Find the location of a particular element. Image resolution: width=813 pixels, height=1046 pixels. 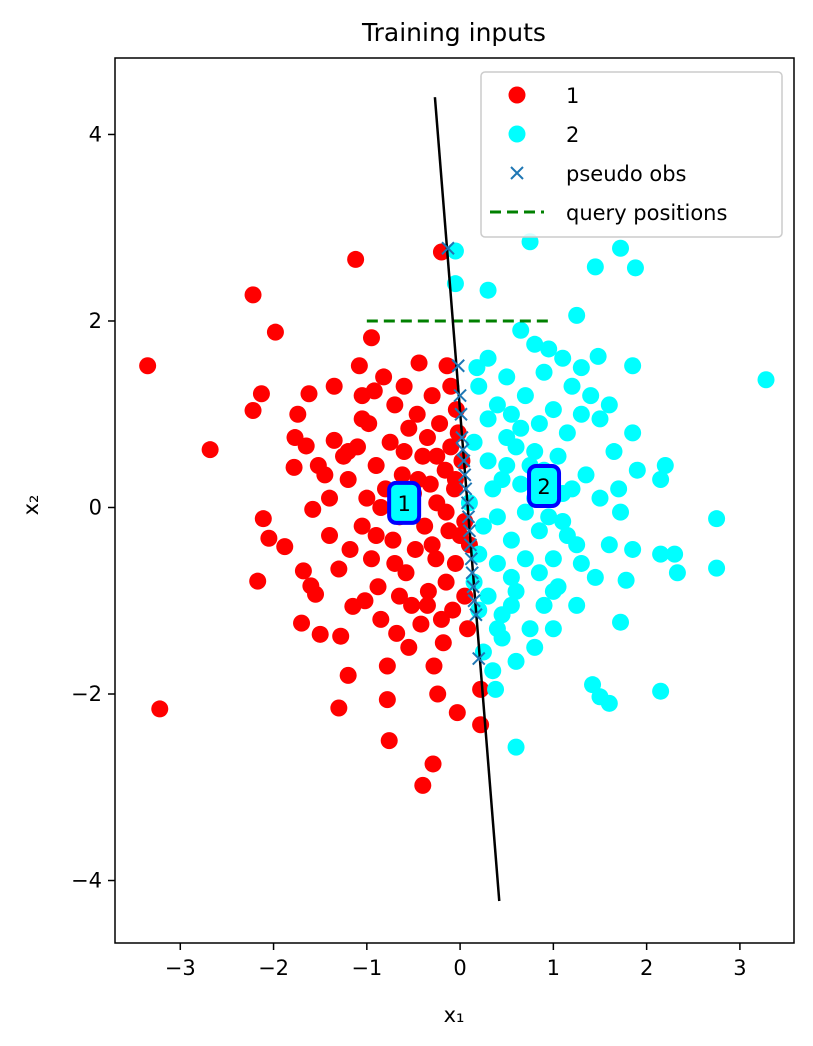

y-tick-label: 2 is located at coordinates (95, 321).